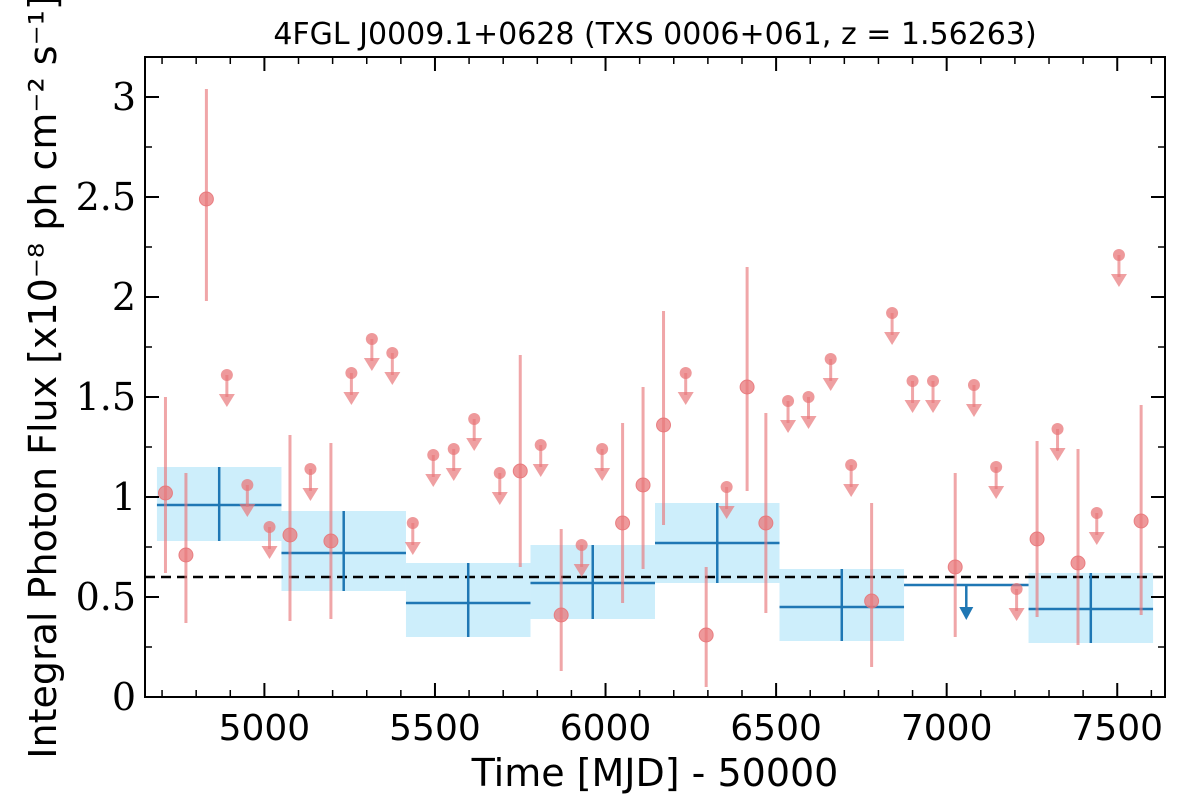 This screenshot has width=1200, height=800. I want to click on x-tick-label: 5000, so click(265, 728).